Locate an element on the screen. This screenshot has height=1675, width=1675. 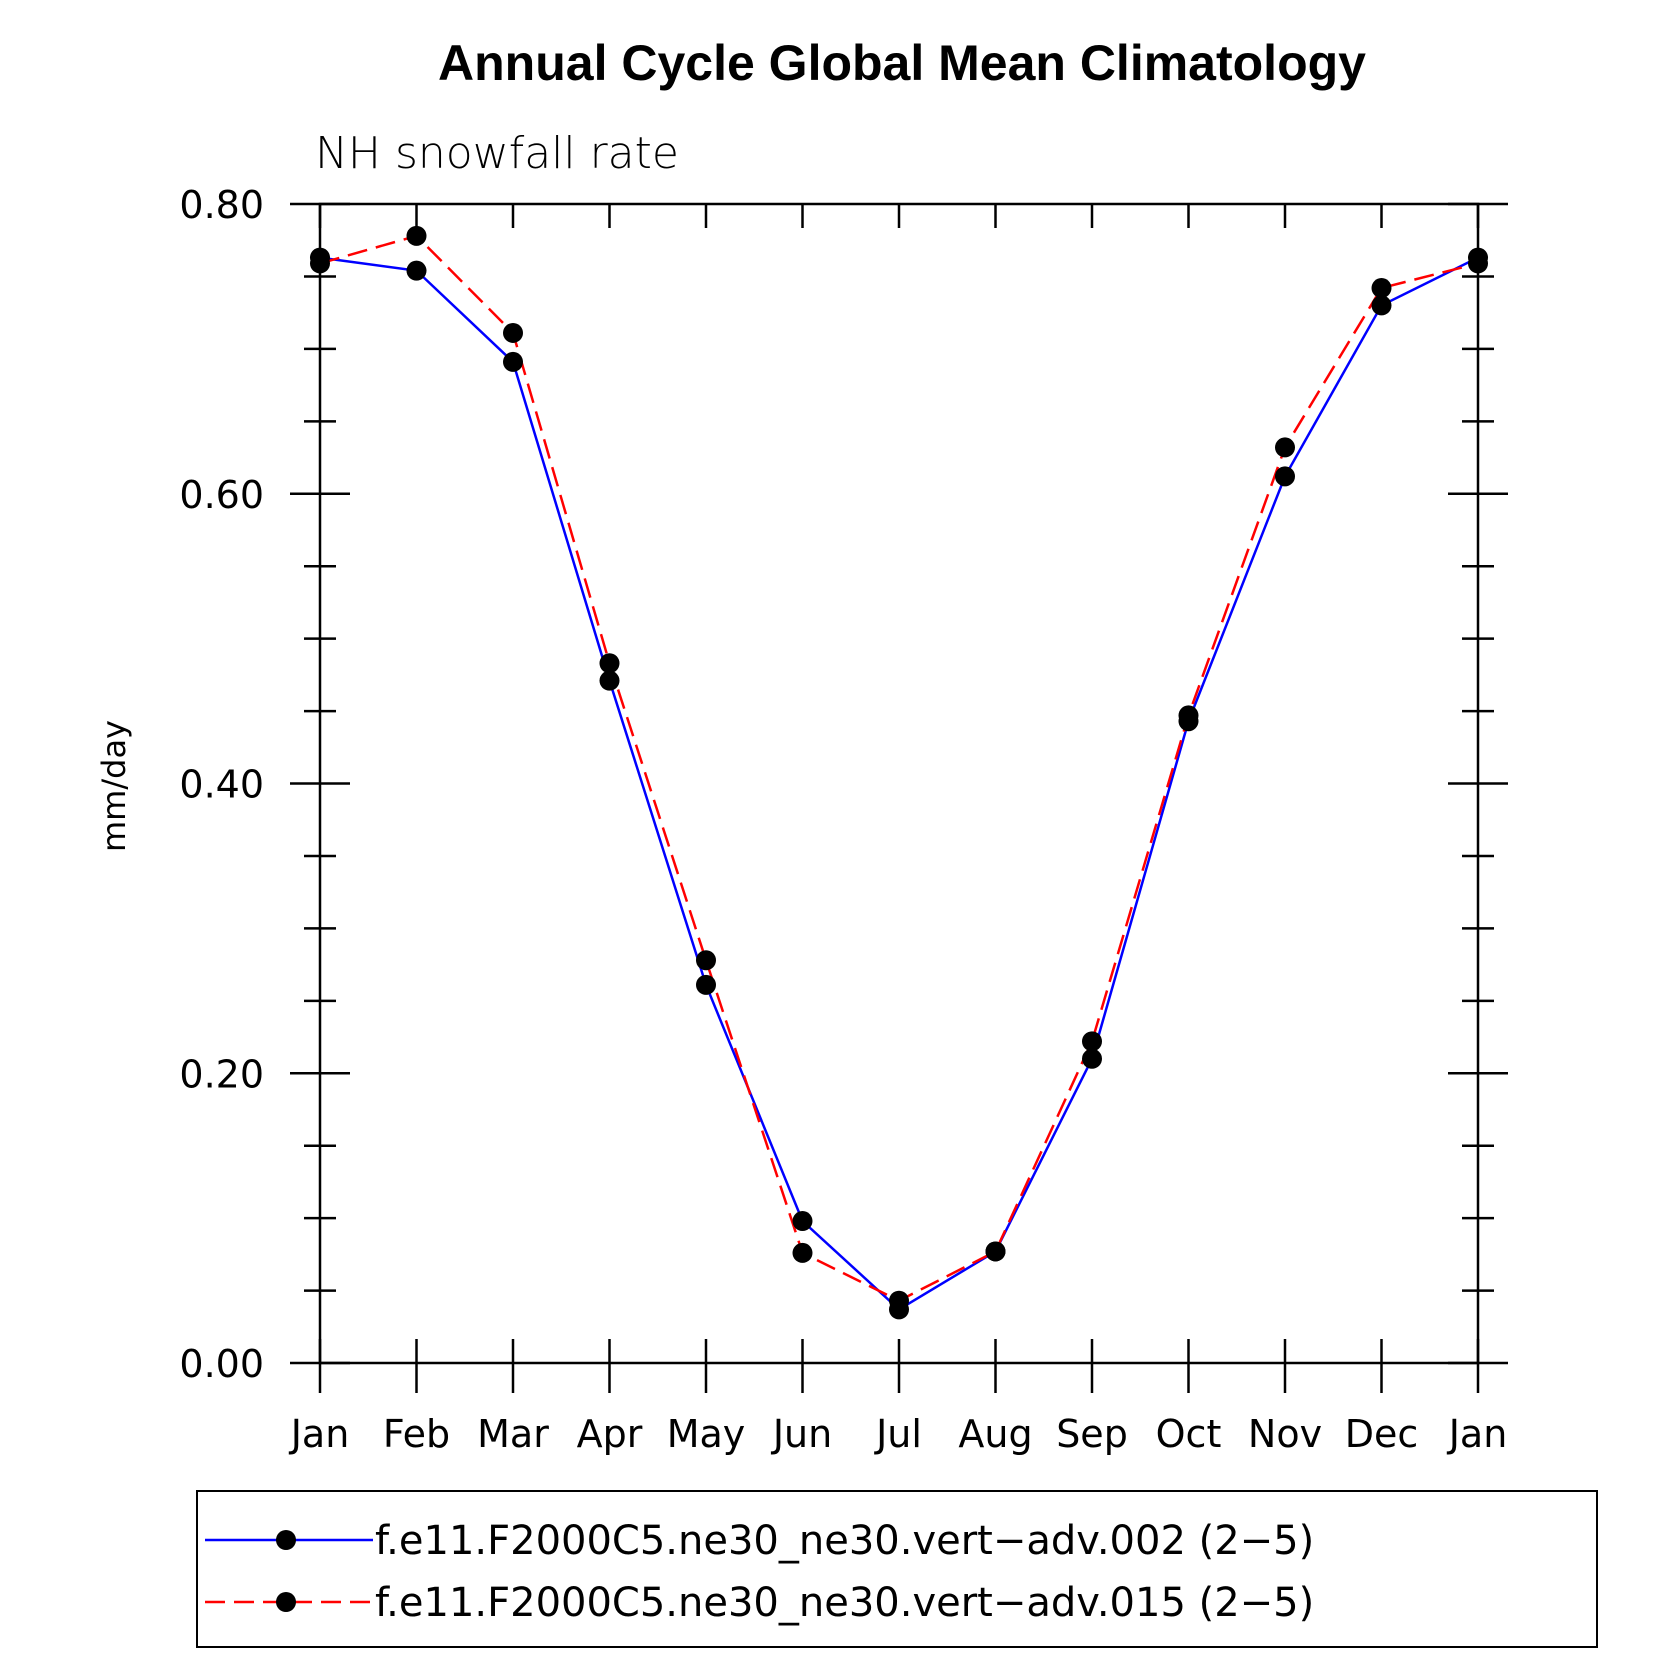
x-tick-label: Aug is located at coordinates (995, 1434).